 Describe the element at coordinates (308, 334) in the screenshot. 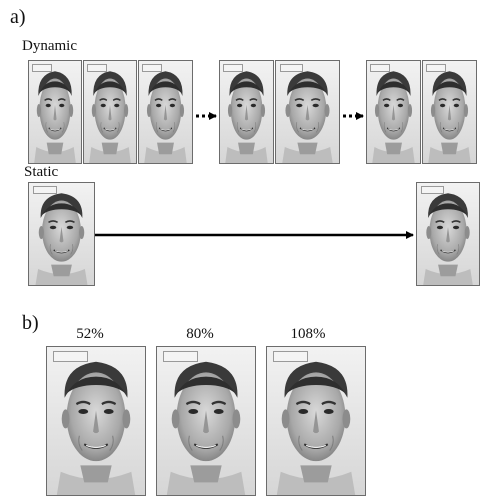

I see `intensity-label-3: 108%` at that location.